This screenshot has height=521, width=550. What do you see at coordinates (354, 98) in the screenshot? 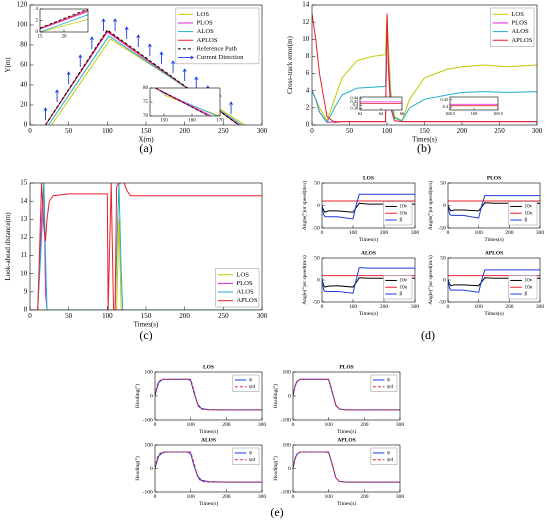
I see `y-tick-label: 0.44` at bounding box center [354, 98].